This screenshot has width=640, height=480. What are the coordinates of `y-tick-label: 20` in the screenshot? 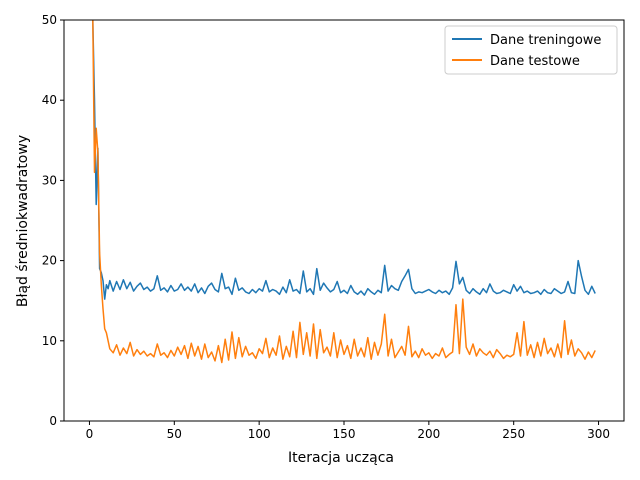 It's located at (49, 261).